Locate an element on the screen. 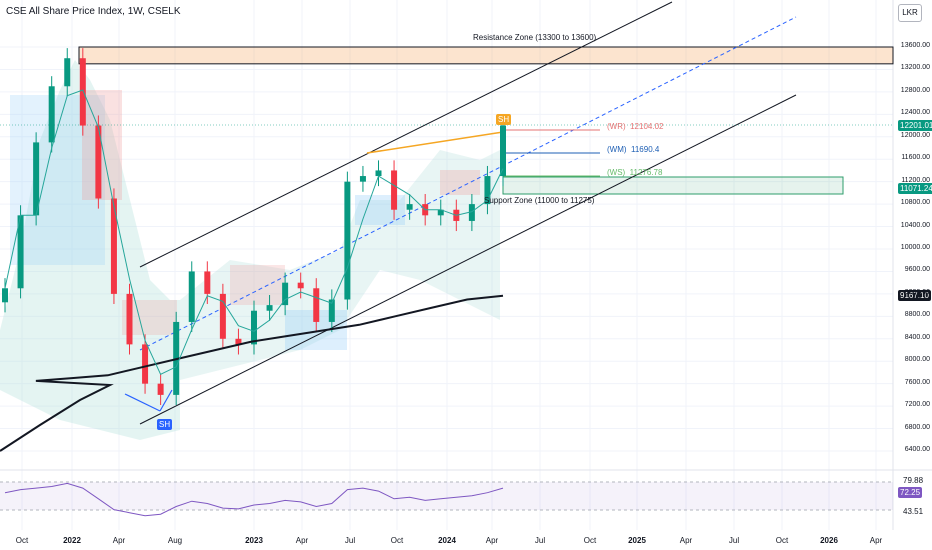 The height and width of the screenshot is (550, 932). price-tick-label: 6400.00 is located at coordinates (917, 449).